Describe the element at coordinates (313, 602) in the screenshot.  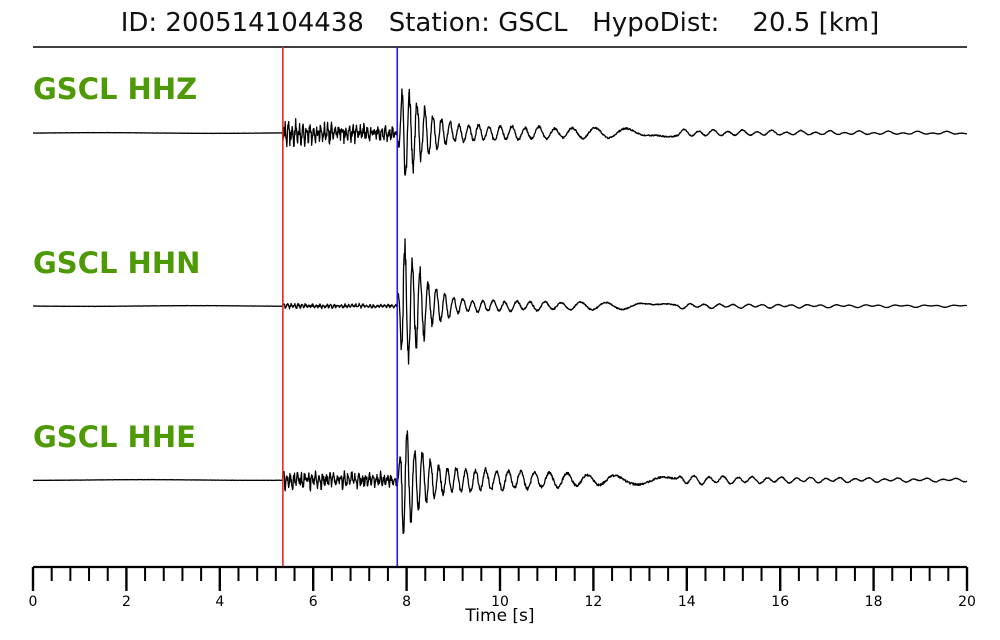
I see `x-tick-label: 6` at that location.